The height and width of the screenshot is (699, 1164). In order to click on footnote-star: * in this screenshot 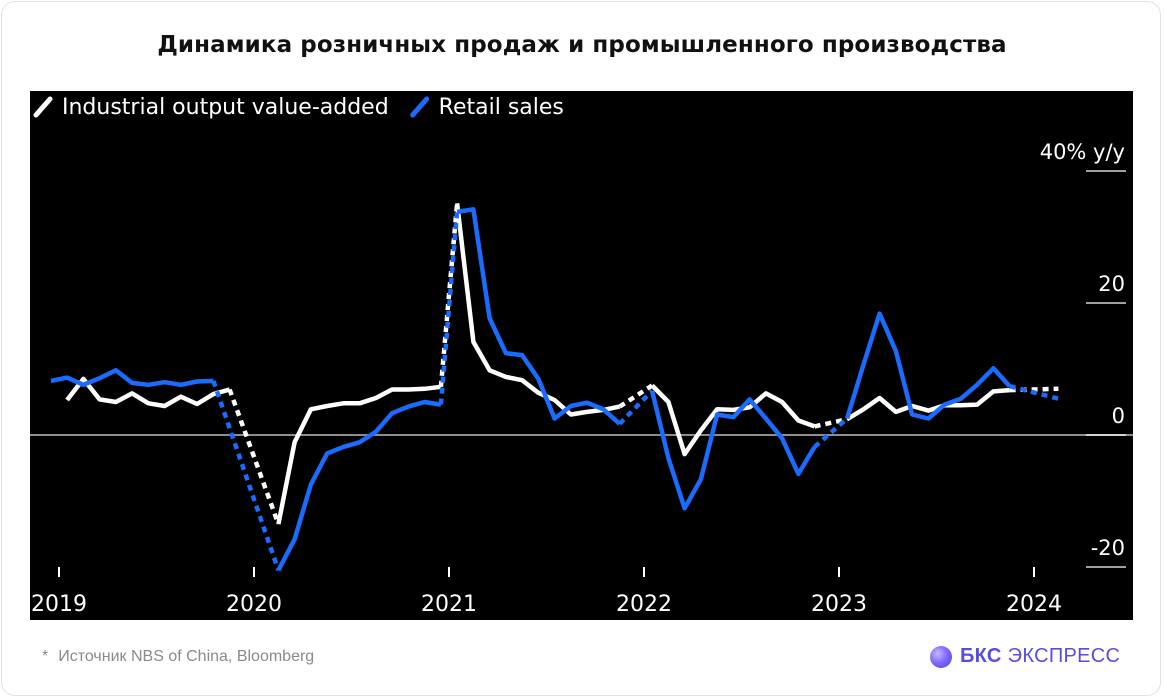, I will do `click(45, 656)`.